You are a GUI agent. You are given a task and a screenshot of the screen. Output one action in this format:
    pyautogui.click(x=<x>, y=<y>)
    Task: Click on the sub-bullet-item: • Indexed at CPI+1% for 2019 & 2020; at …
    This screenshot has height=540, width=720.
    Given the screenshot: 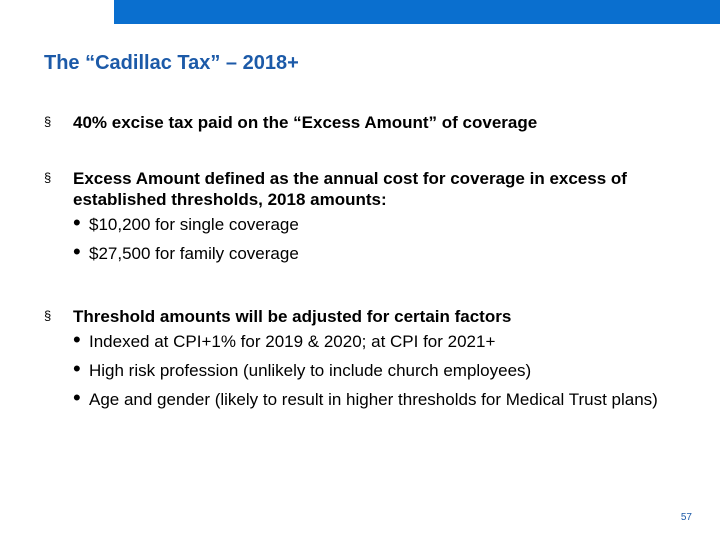 What is the action you would take?
    pyautogui.click(x=378, y=339)
    